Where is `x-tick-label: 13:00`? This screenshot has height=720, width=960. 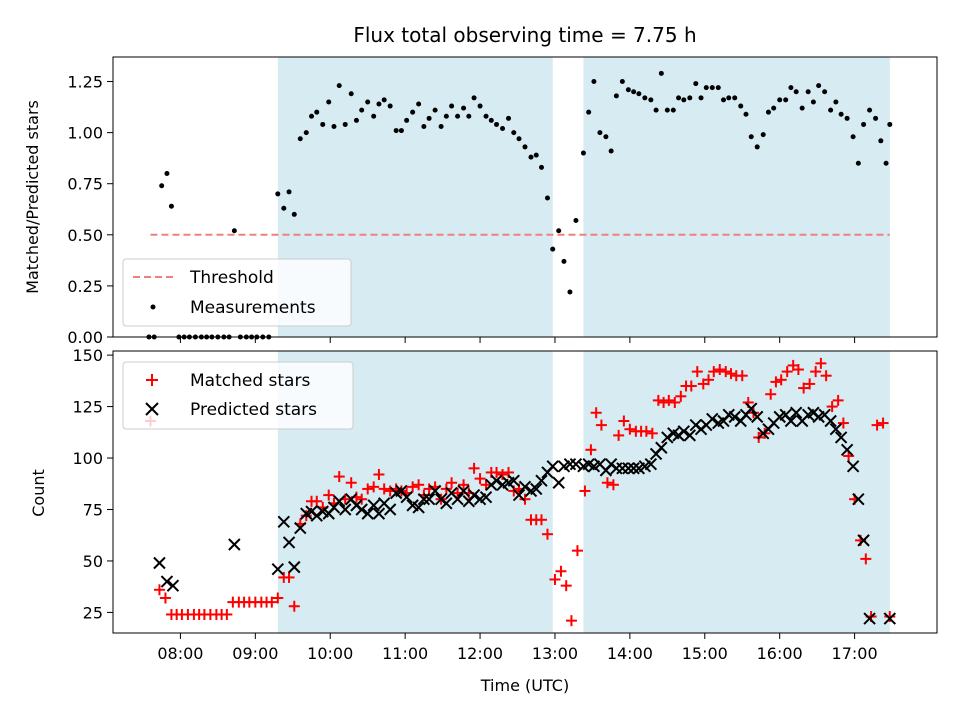
x-tick-label: 13:00 is located at coordinates (555, 653).